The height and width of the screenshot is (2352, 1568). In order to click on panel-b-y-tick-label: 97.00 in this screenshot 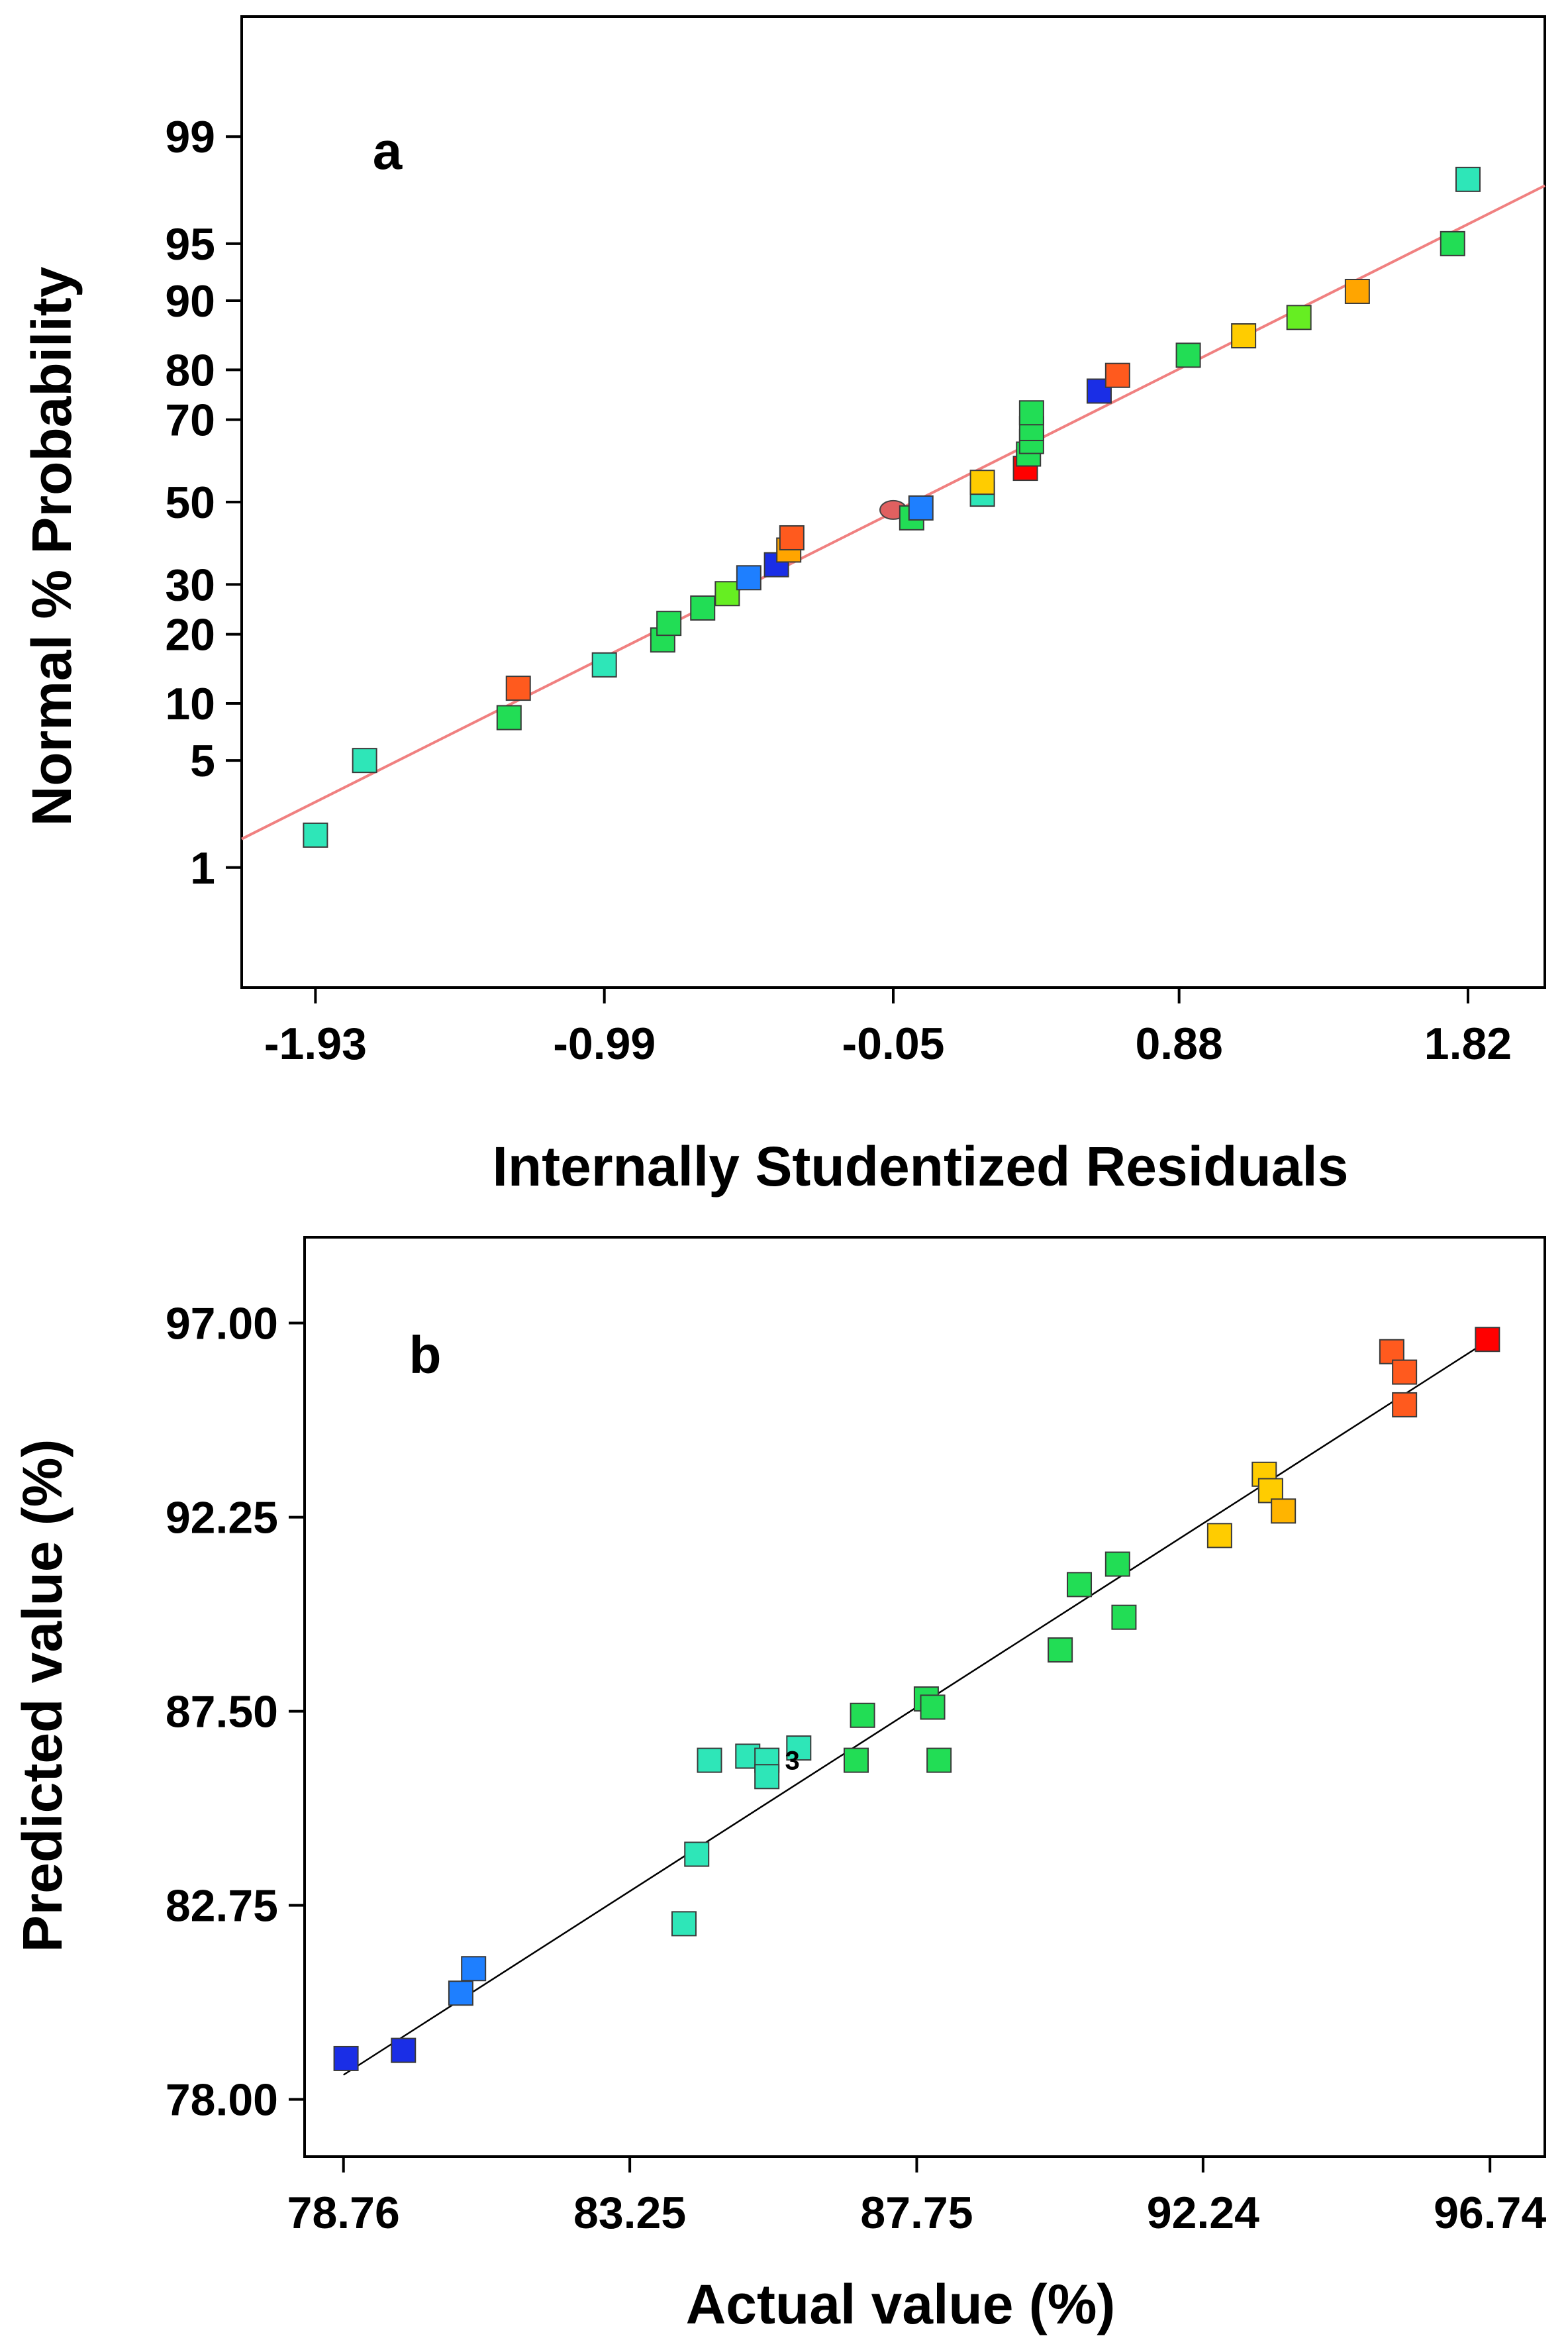, I will do `click(222, 1324)`.